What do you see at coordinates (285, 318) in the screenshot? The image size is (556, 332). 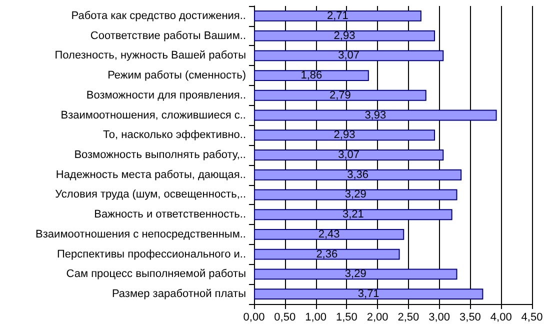 I see `x-tick-label: 0,50` at bounding box center [285, 318].